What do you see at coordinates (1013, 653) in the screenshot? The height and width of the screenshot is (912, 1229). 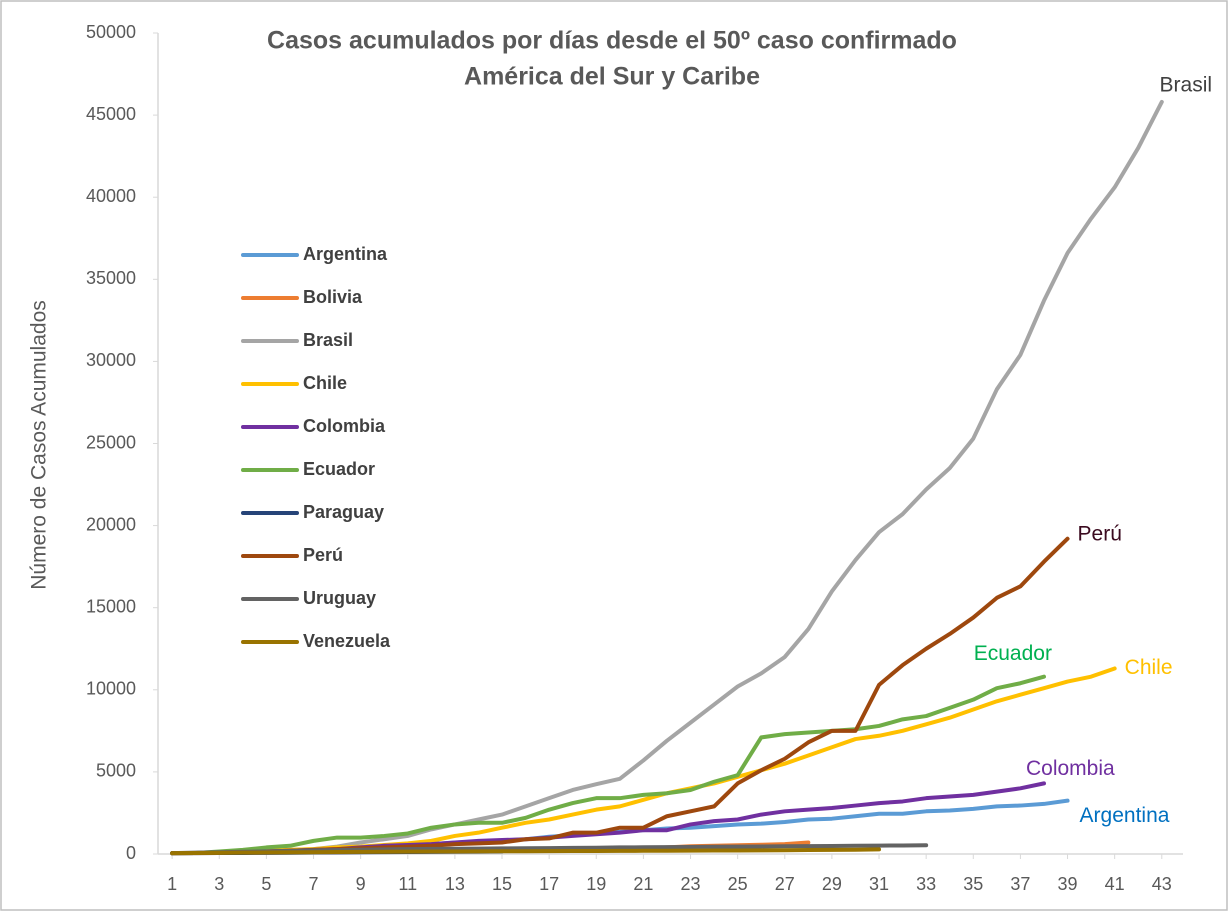 I see `end-label: Ecuador` at bounding box center [1013, 653].